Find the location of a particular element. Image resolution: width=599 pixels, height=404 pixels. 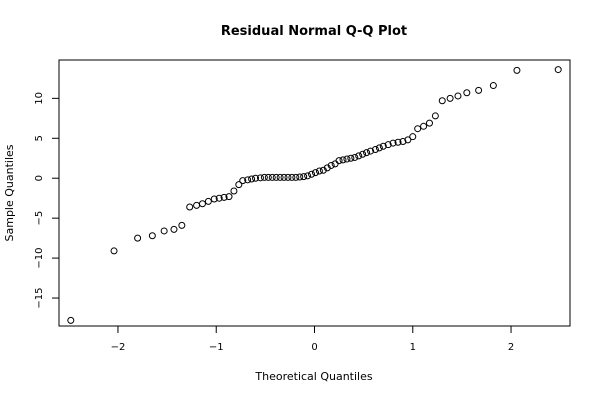

y-tick-label: 5 is located at coordinates (39, 138).